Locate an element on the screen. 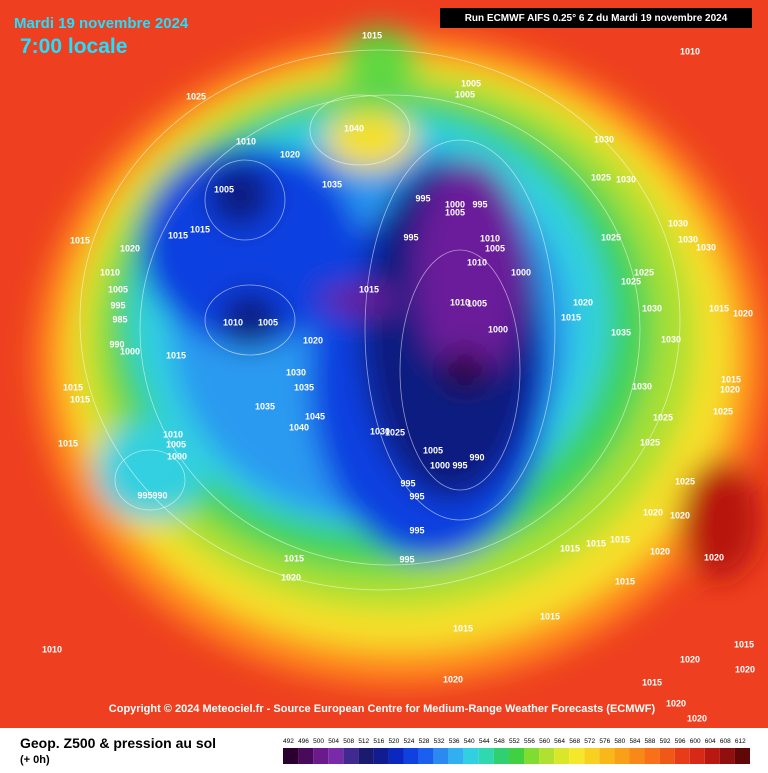 The width and height of the screenshot is (768, 773). scale-label: 592 is located at coordinates (665, 741).